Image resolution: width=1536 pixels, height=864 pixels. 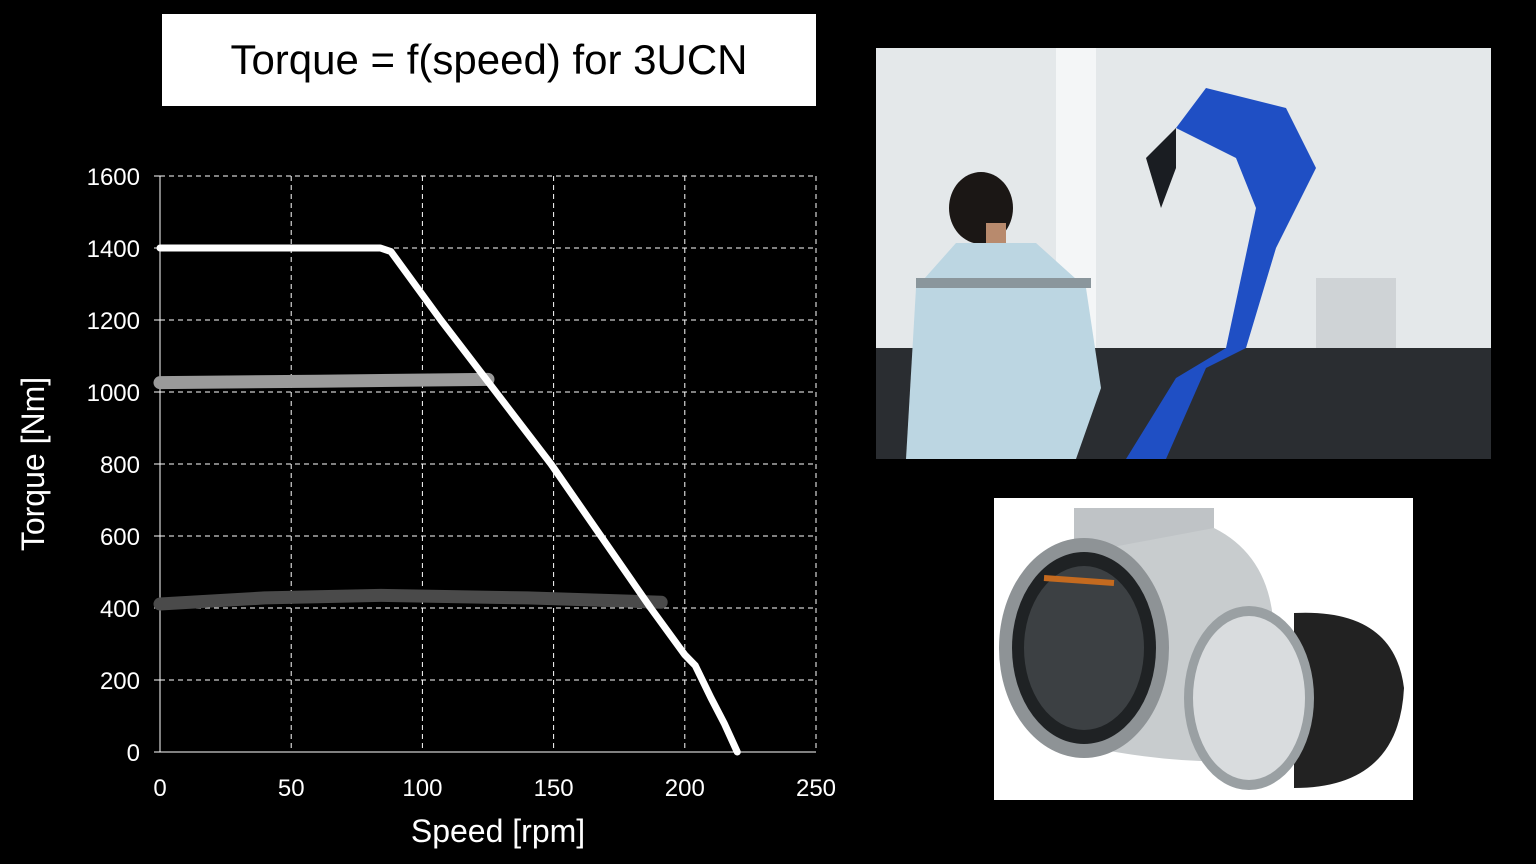 What do you see at coordinates (120, 681) in the screenshot?
I see `y-tick-label: 200` at bounding box center [120, 681].